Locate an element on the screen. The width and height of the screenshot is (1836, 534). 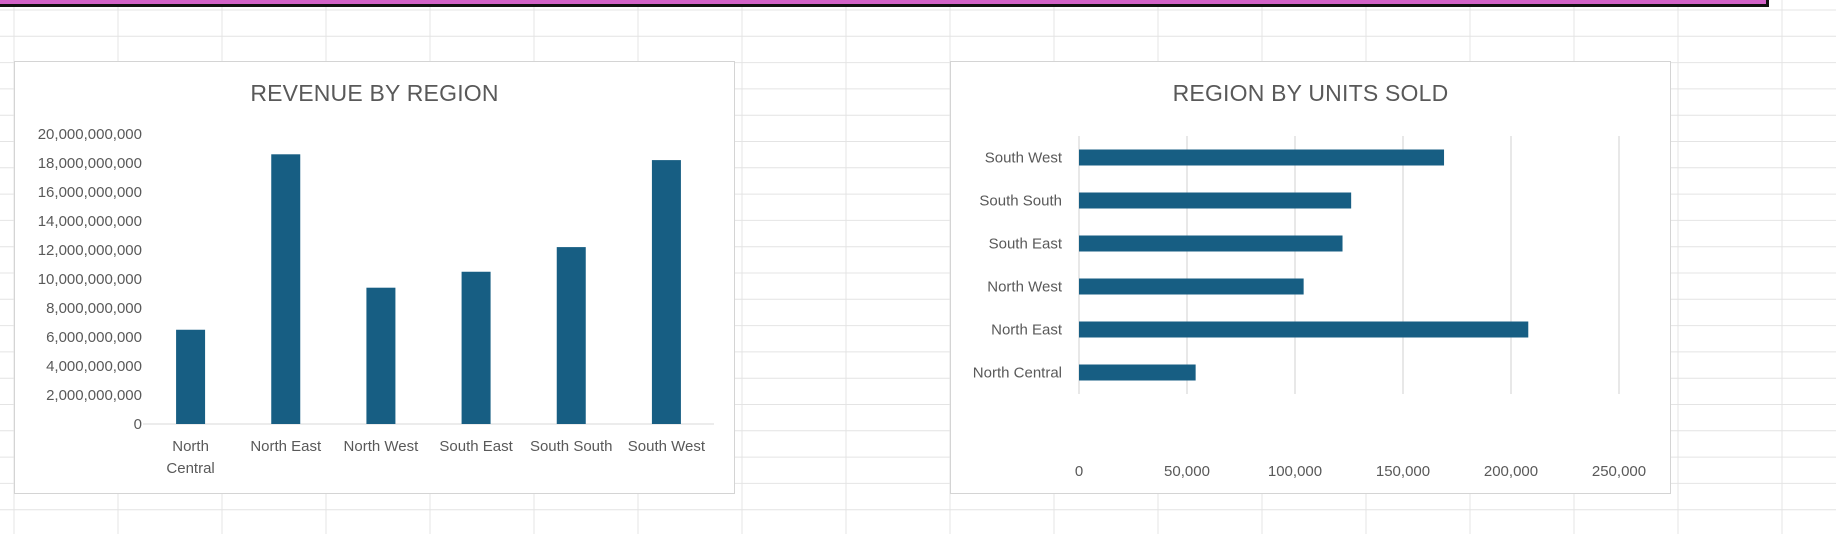
x-tick-label: 100,000 is located at coordinates (1295, 471).